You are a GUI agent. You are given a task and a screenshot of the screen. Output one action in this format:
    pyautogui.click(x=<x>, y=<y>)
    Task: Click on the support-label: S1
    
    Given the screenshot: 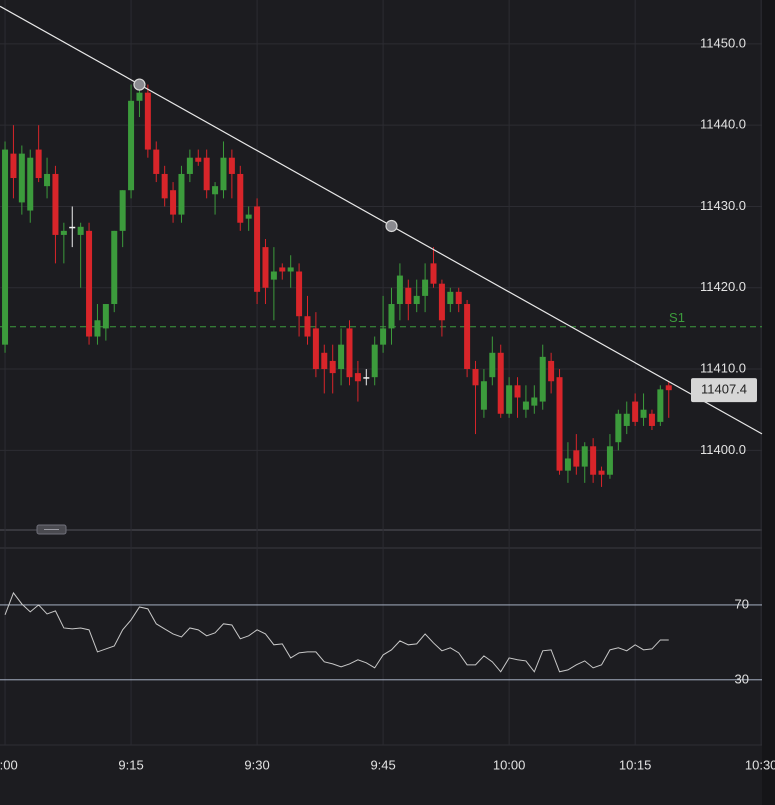 What is the action you would take?
    pyautogui.click(x=677, y=317)
    